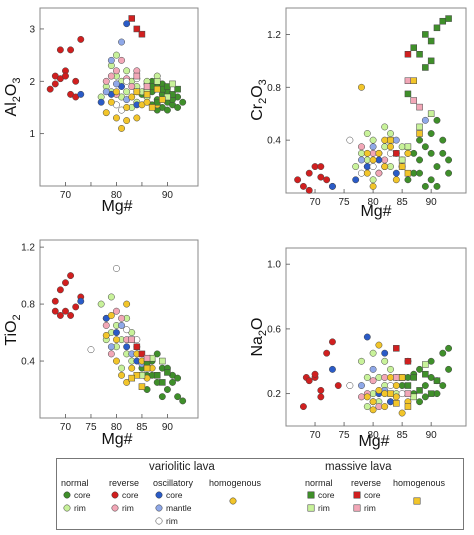 The image size is (474, 535). What do you see at coordinates (13, 329) in the screenshot?
I see `y-axis-label: TiO2` at bounding box center [13, 329].